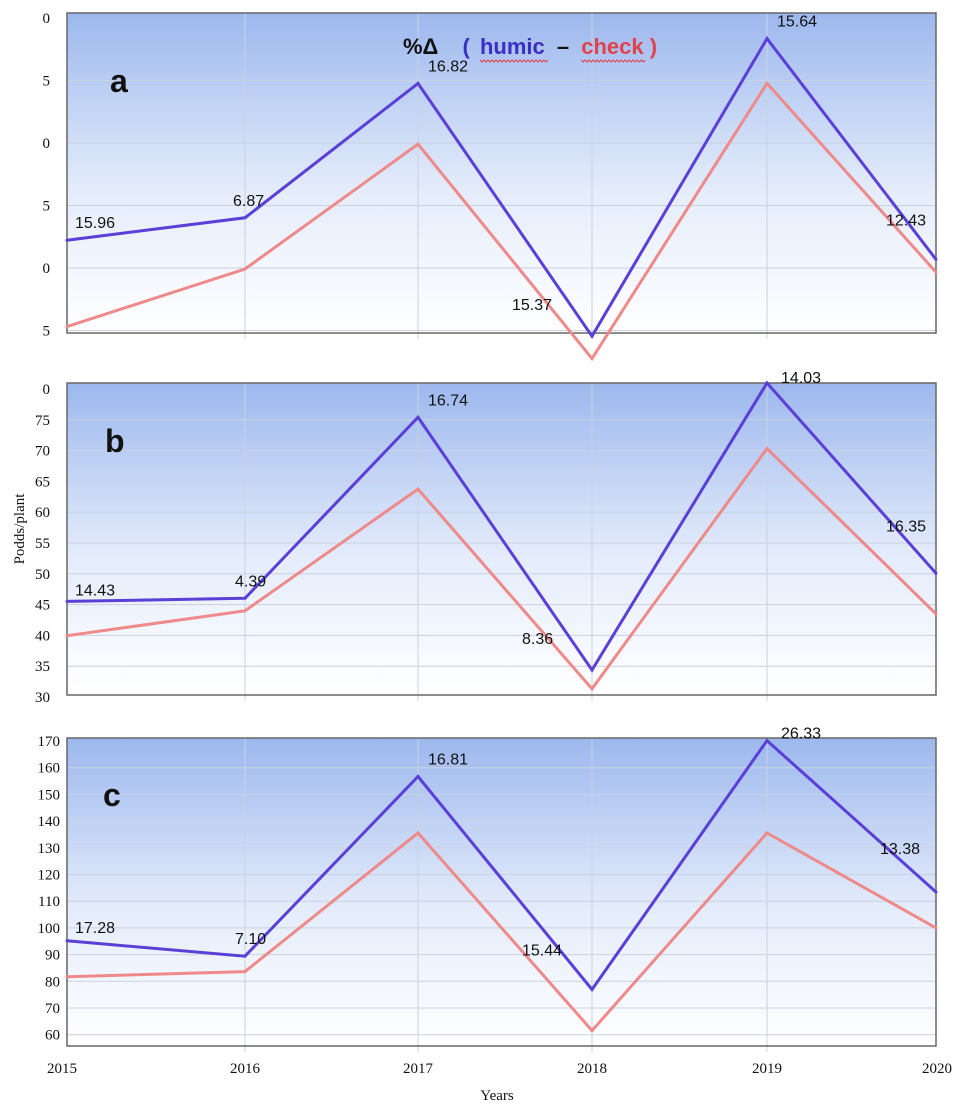 Image resolution: width=955 pixels, height=1108 pixels. Describe the element at coordinates (62, 1069) in the screenshot. I see `x-tick-label: 2015` at that location.